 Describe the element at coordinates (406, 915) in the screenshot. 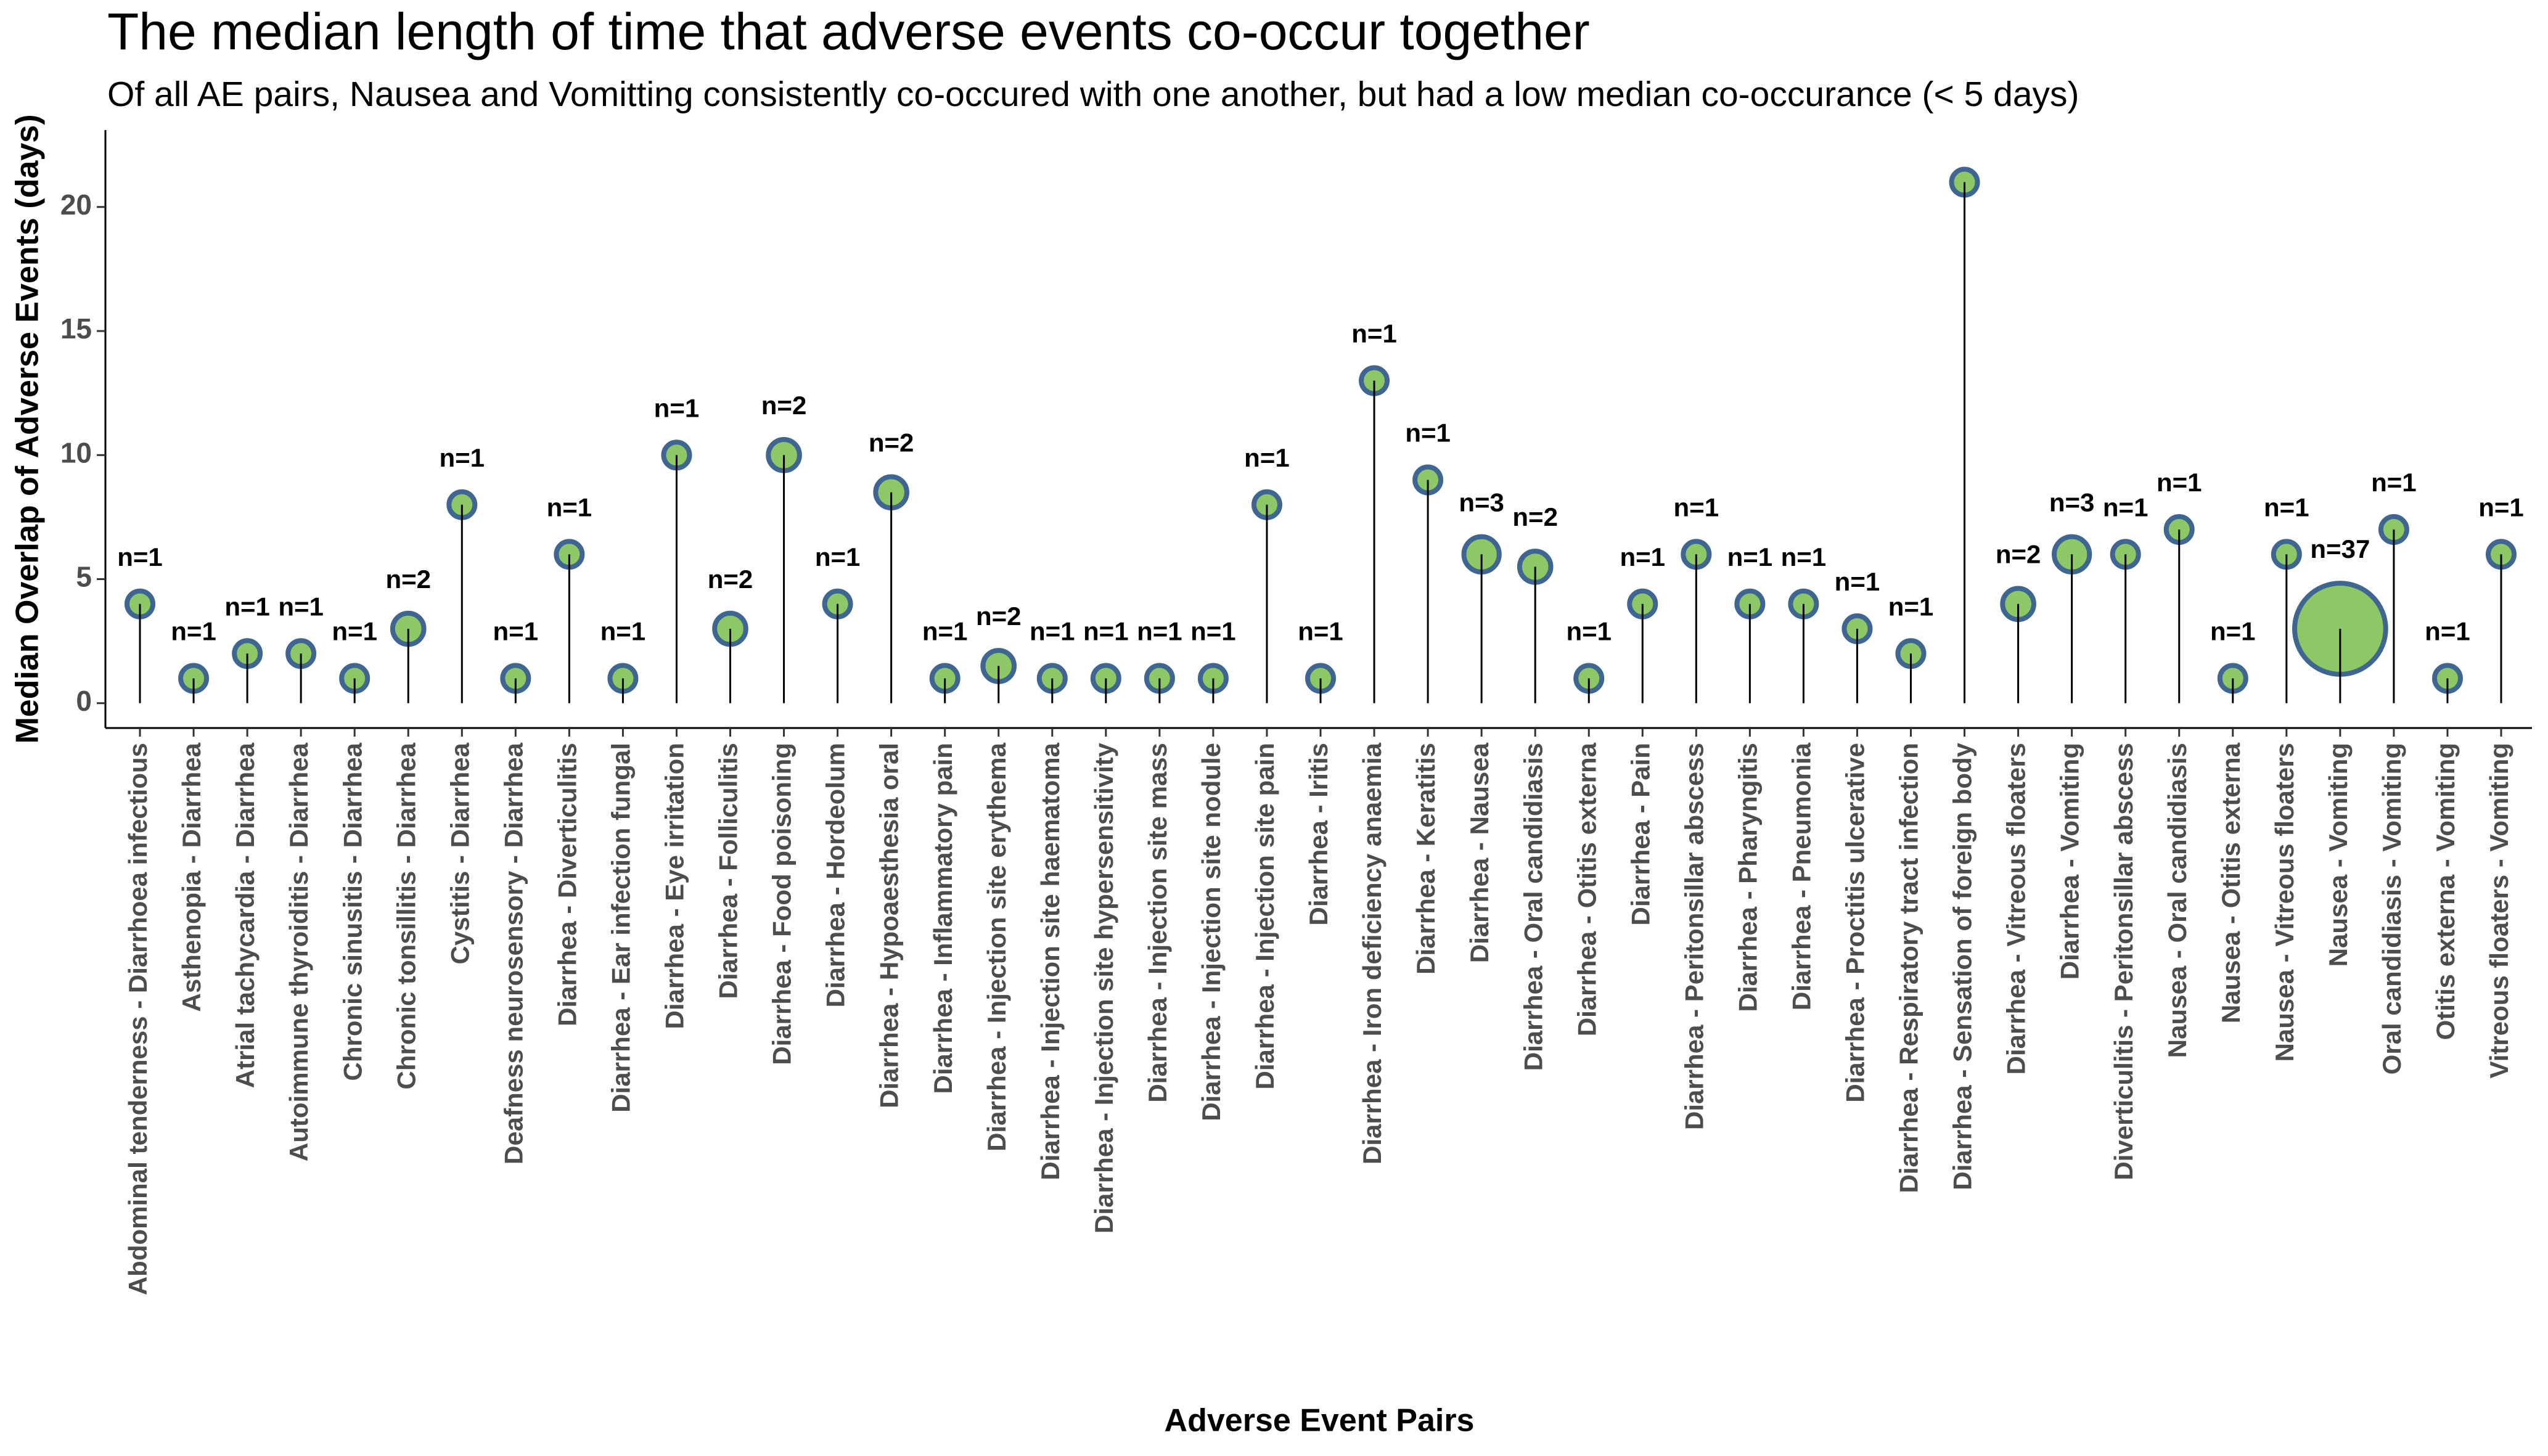

I see `x-tick-label: Chronic tonsillitis - Diarrhea` at that location.